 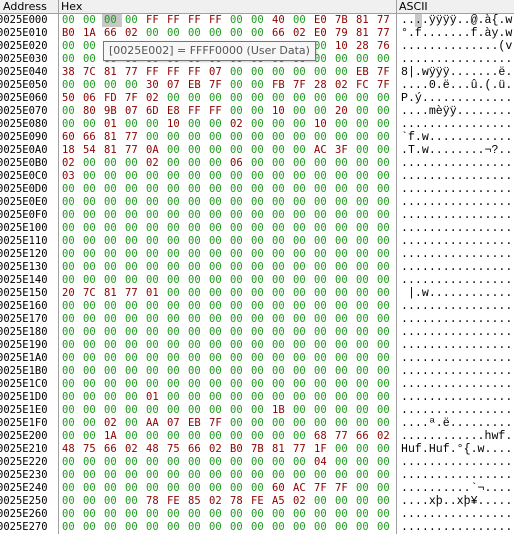 What do you see at coordinates (110, 423) in the screenshot?
I see `hex-byte: 02` at bounding box center [110, 423].